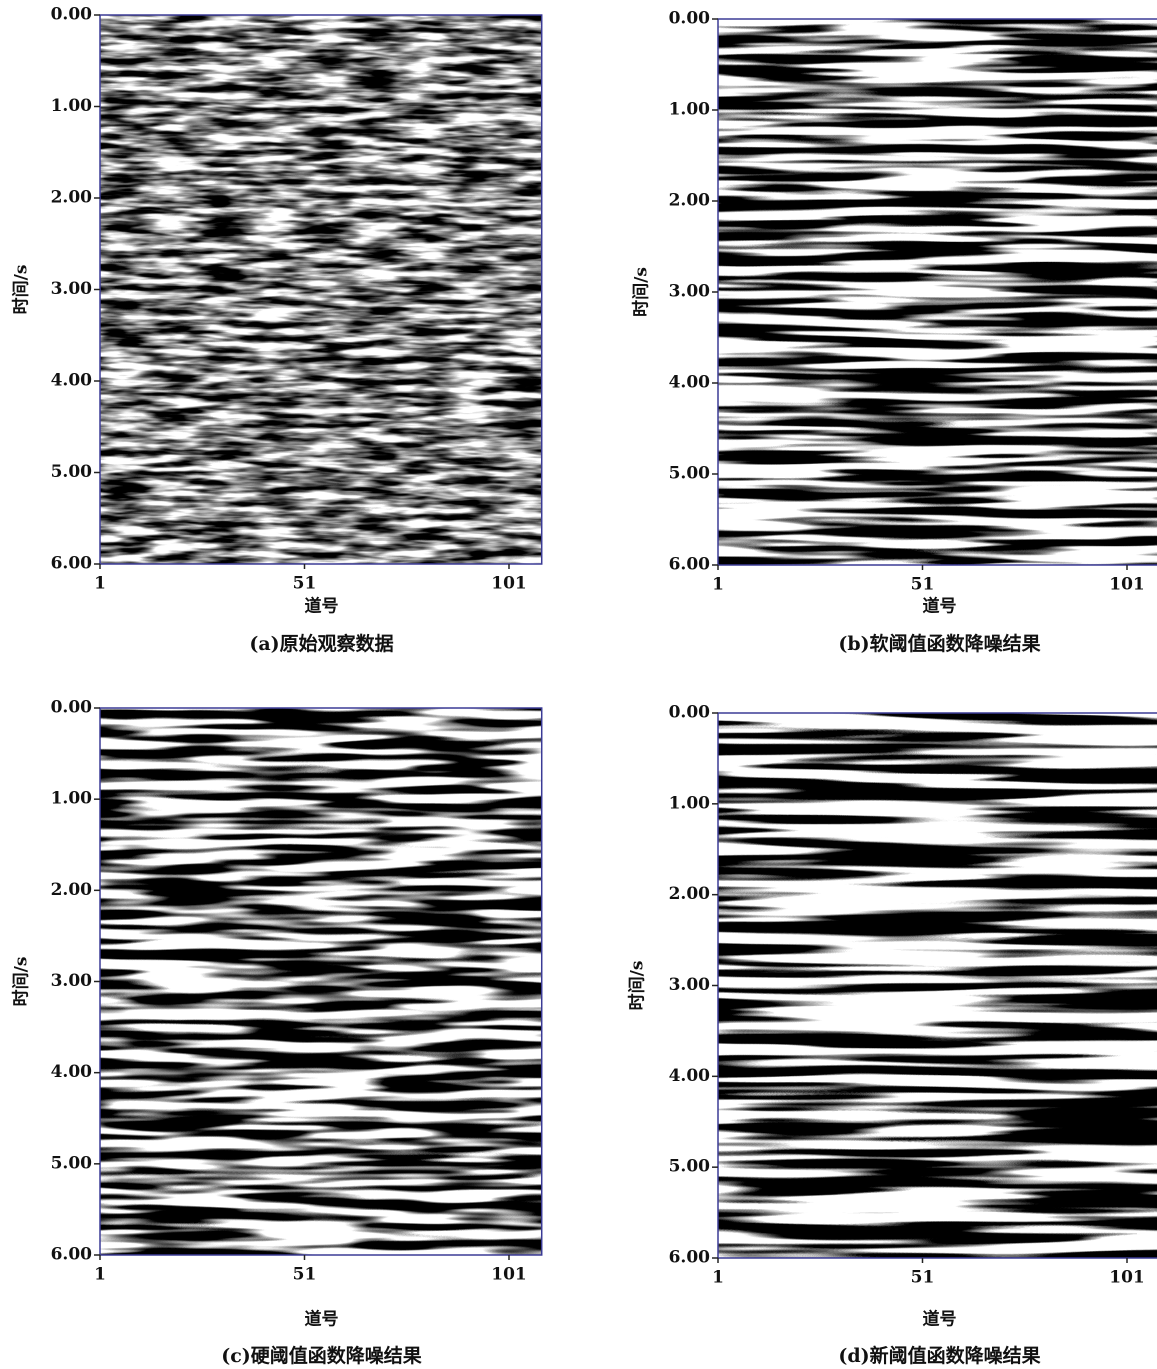 The height and width of the screenshot is (1369, 1157). Describe the element at coordinates (939, 643) in the screenshot. I see `caption: (b)软阈值函数降噪结果` at that location.